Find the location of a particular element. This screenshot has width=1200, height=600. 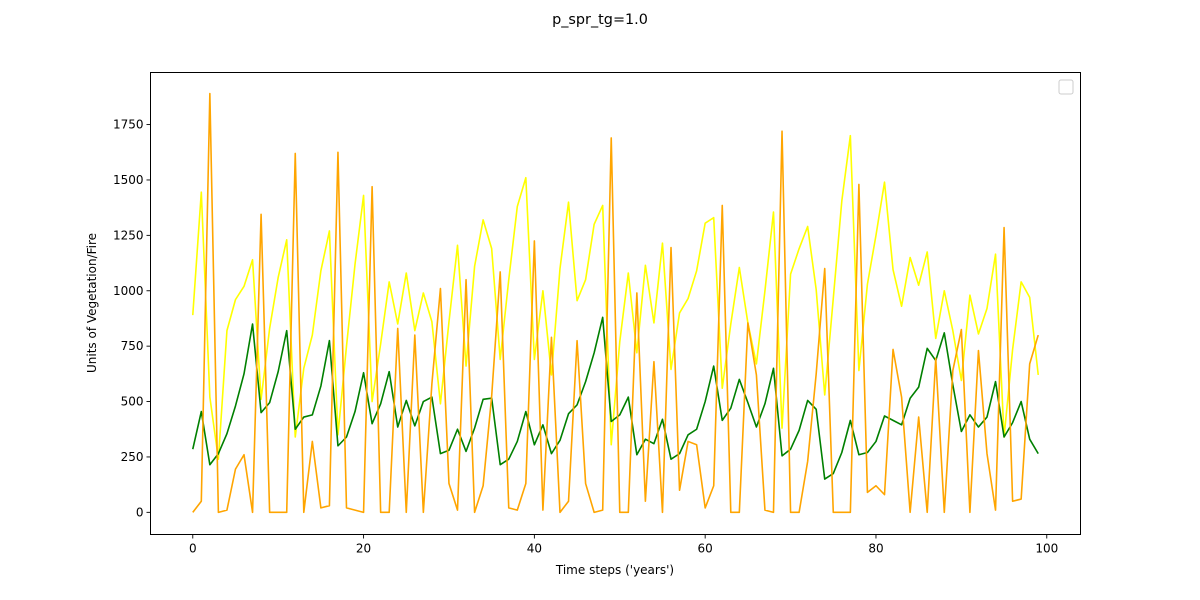

x-tick-label: 20 is located at coordinates (363, 549).